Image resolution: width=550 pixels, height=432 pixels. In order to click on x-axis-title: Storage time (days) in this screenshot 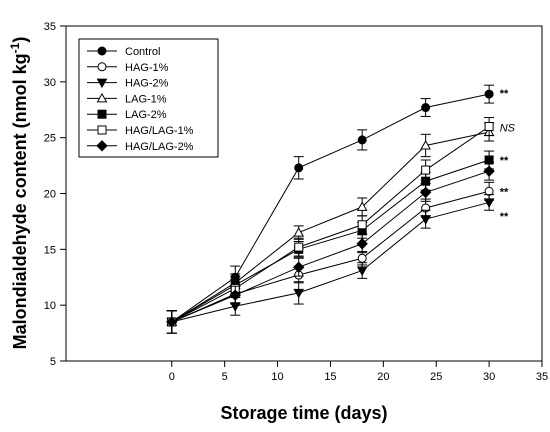, I will do `click(303, 413)`.